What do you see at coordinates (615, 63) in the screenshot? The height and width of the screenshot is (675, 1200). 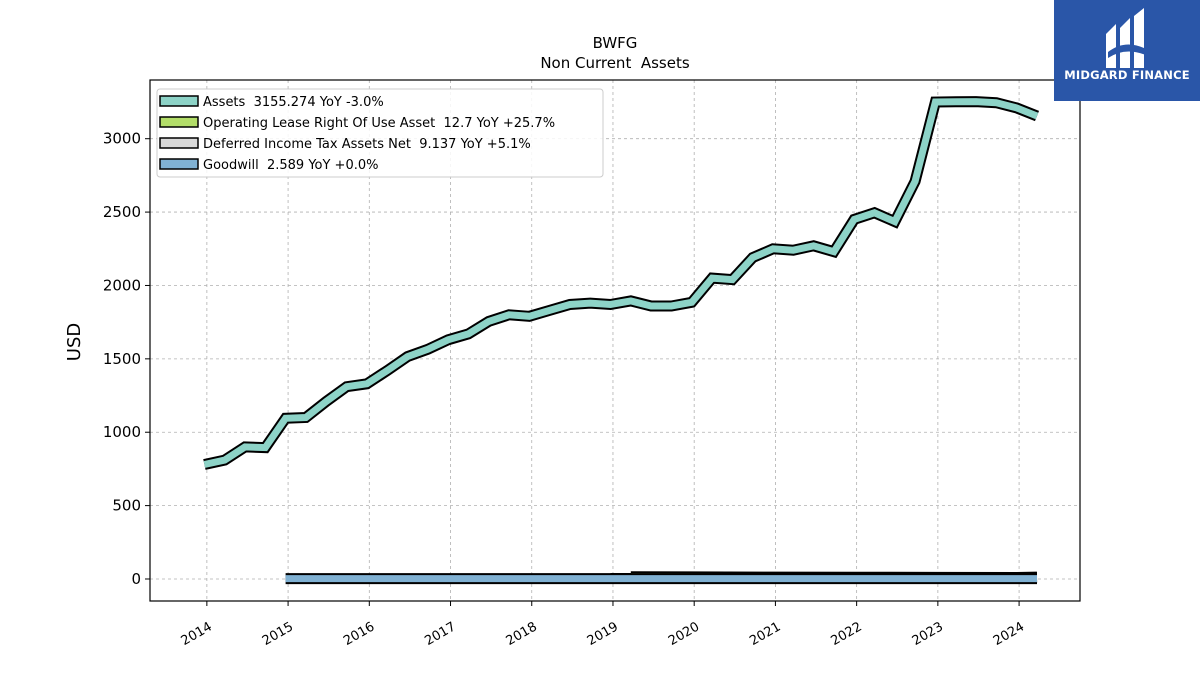 I see `chart-subtitle: Non Current Assets` at bounding box center [615, 63].